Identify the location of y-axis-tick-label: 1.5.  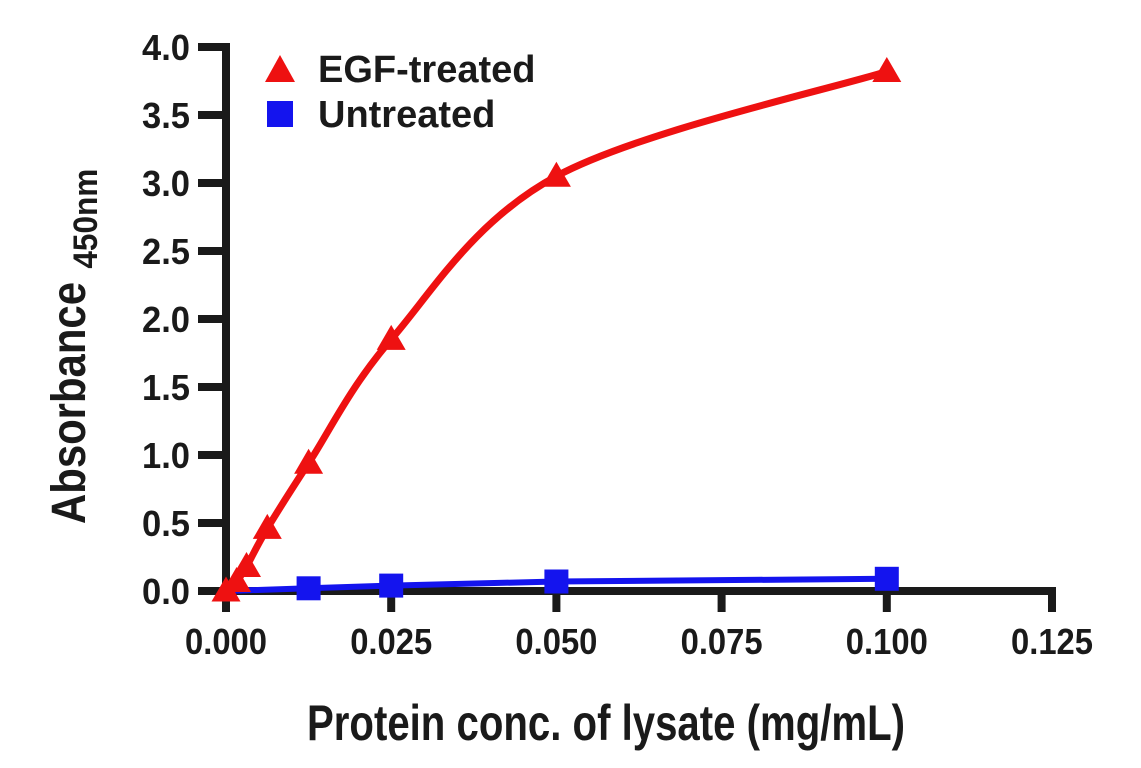
(166, 387).